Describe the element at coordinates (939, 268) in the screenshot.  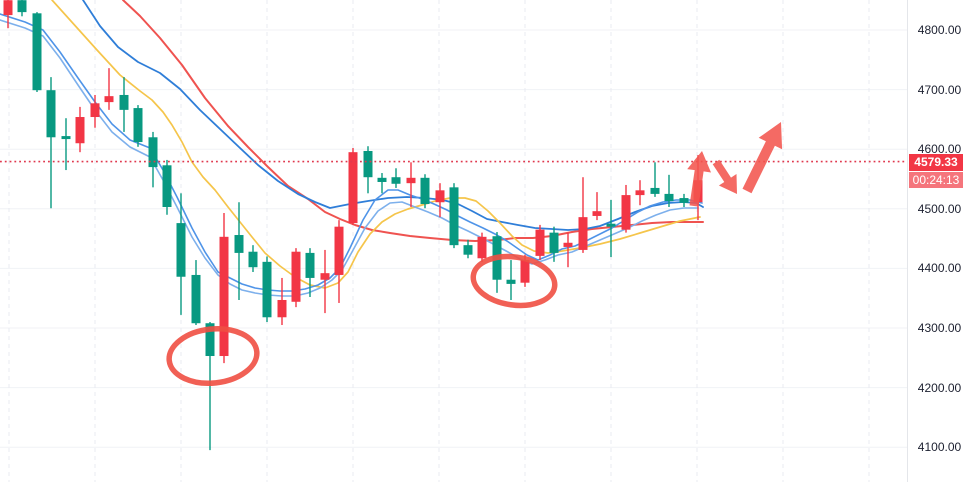
I see `price-axis-label: 4400.00` at that location.